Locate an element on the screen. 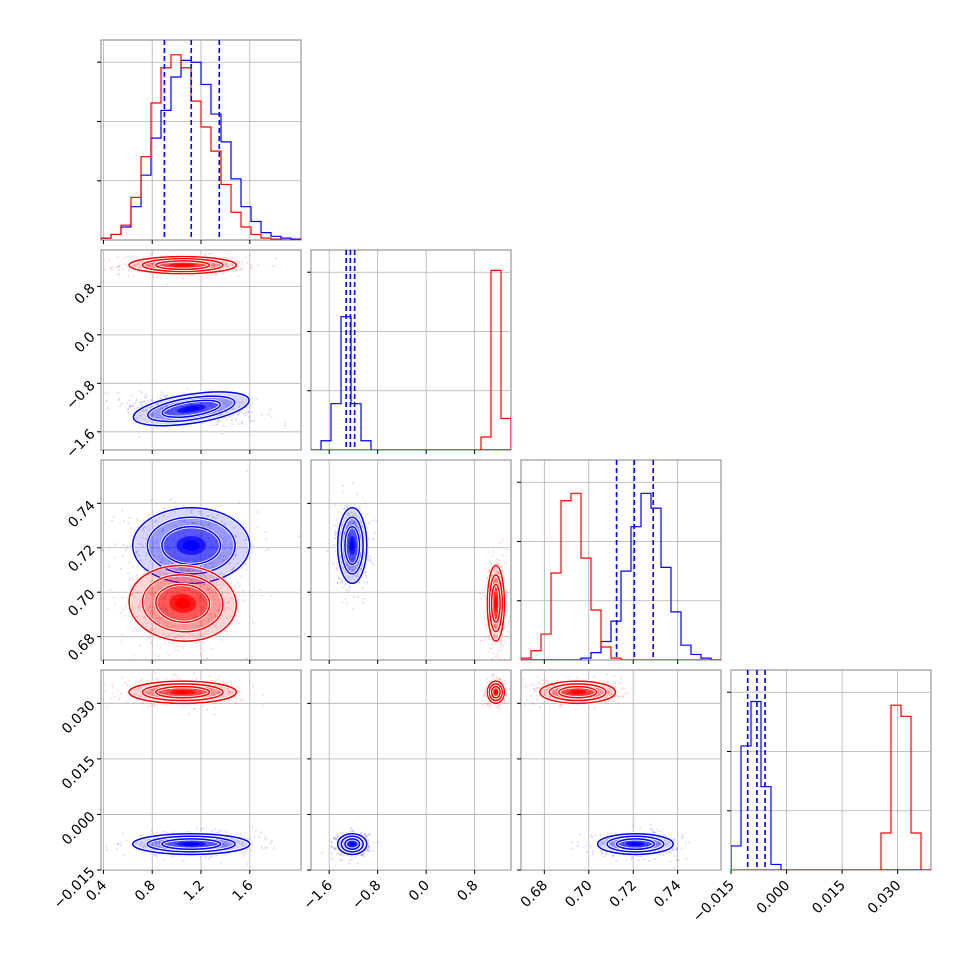 Image resolution: width=970 pixels, height=970 pixels. density-core-blue is located at coordinates (191, 844).